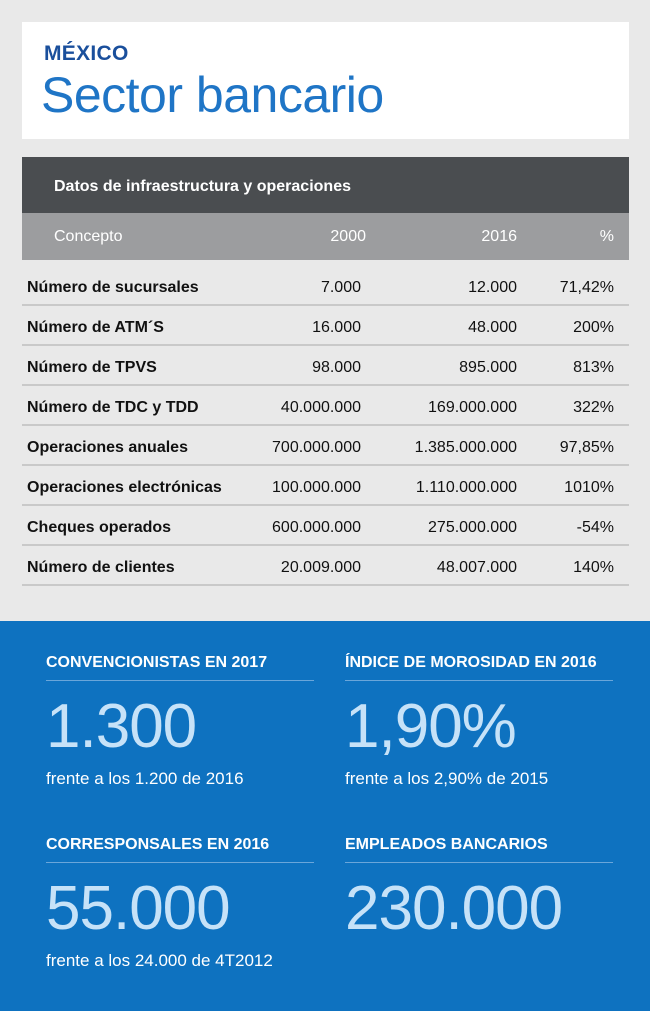  What do you see at coordinates (99, 527) in the screenshot?
I see `cell-concept: Cheques operados` at bounding box center [99, 527].